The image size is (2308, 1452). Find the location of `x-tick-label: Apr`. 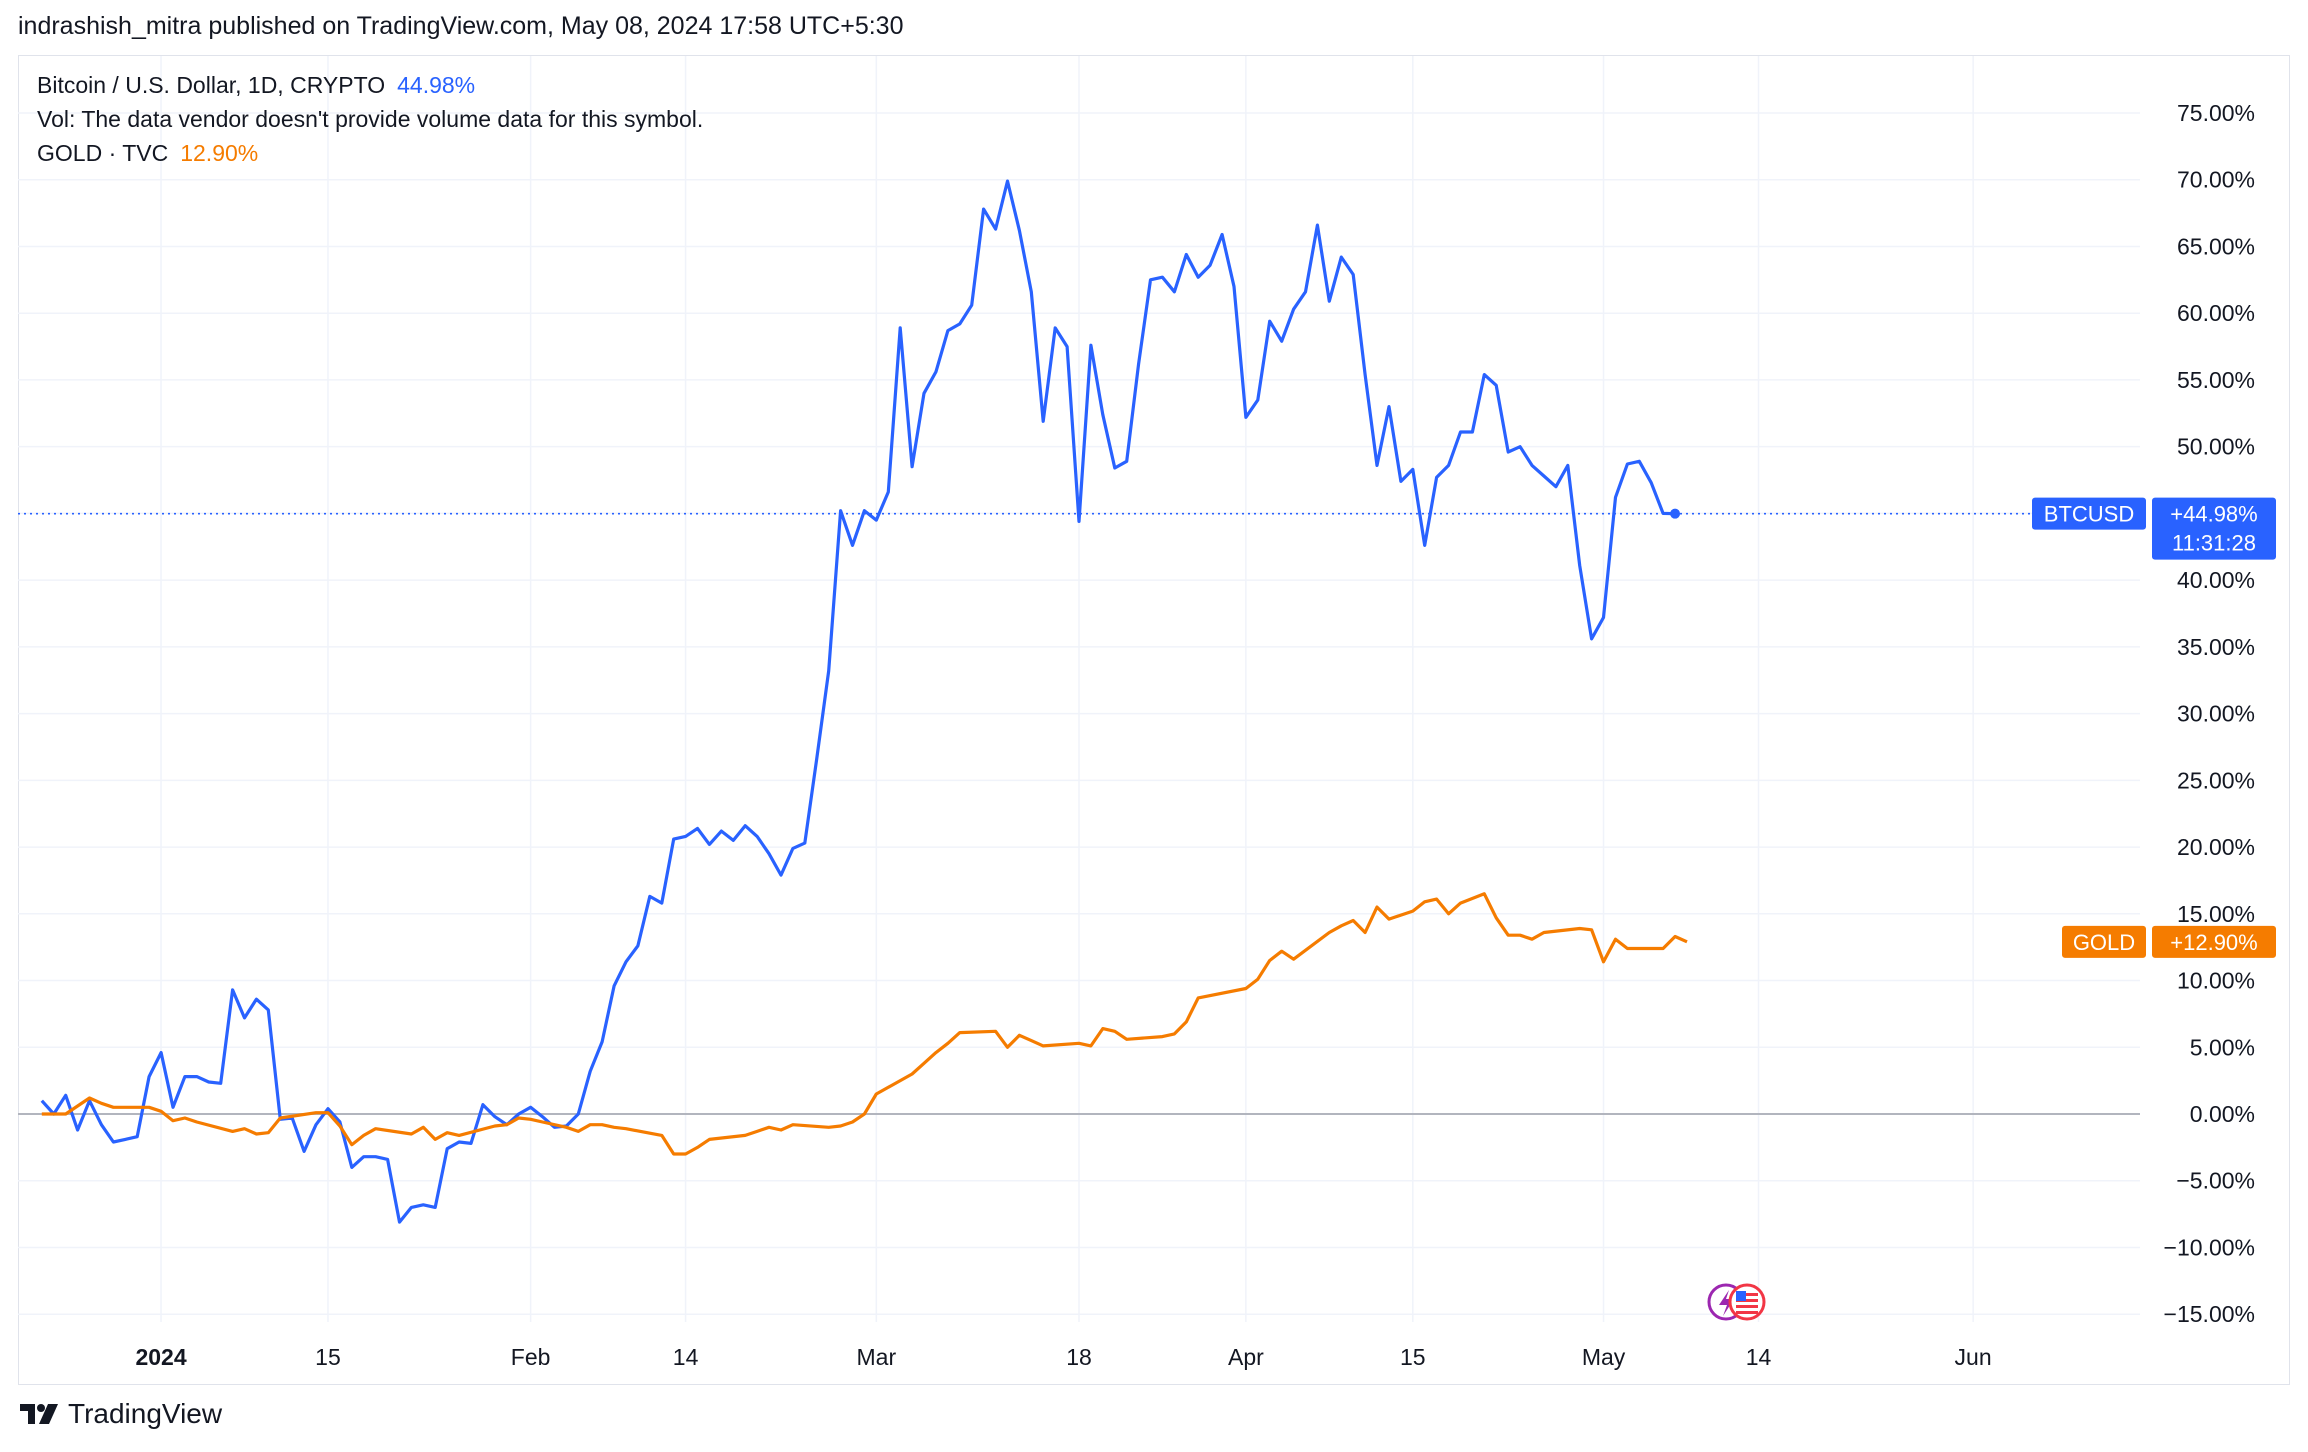

x-tick-label: Apr is located at coordinates (1246, 1357).